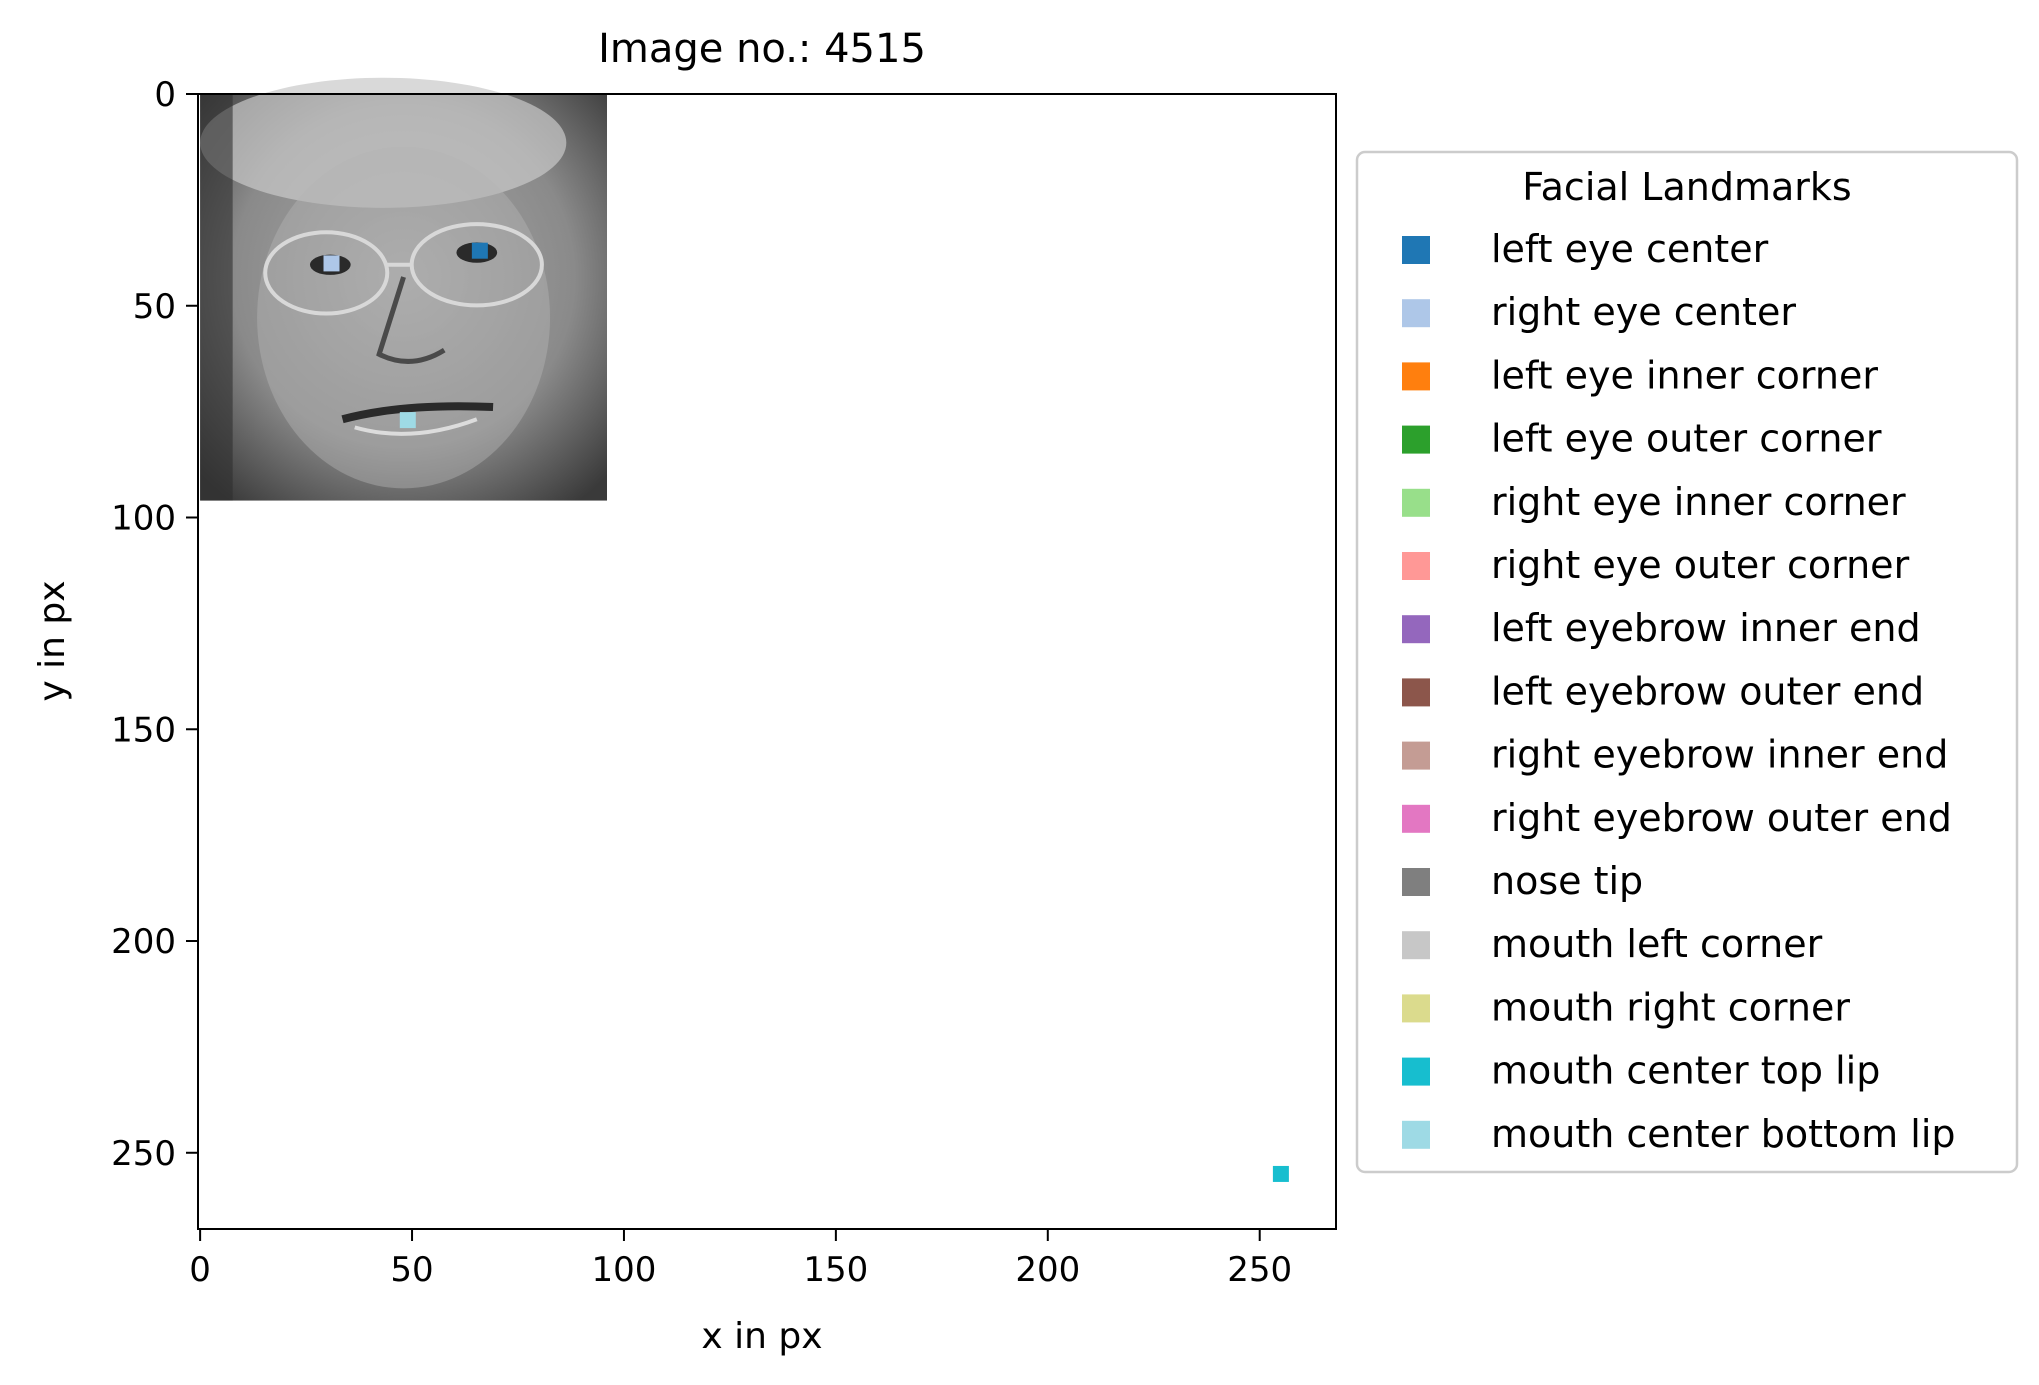 The image size is (2039, 1385). What do you see at coordinates (143, 519) in the screenshot?
I see `y-tick-label: 100` at bounding box center [143, 519].